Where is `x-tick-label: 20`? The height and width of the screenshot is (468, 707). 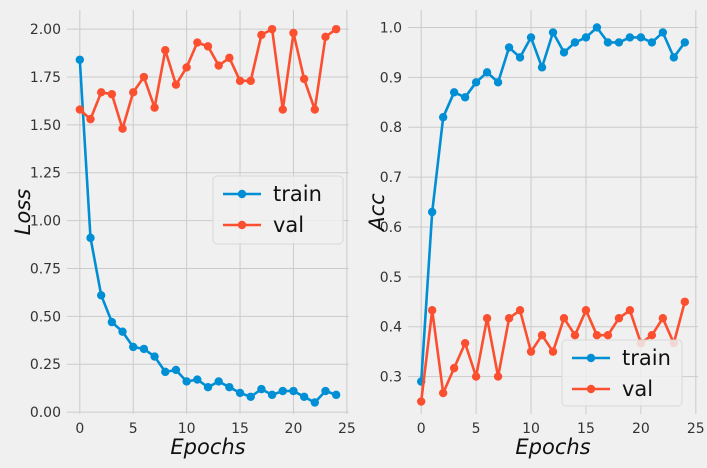 x-tick-label: 20 is located at coordinates (294, 429).